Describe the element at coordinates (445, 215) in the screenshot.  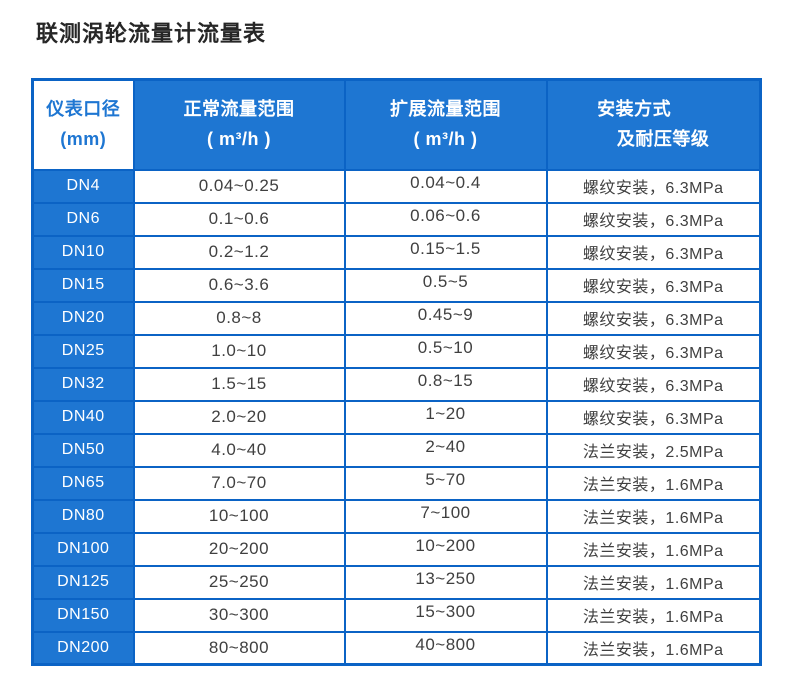
I see `cell-extended-value: 0.06~0.6` at that location.